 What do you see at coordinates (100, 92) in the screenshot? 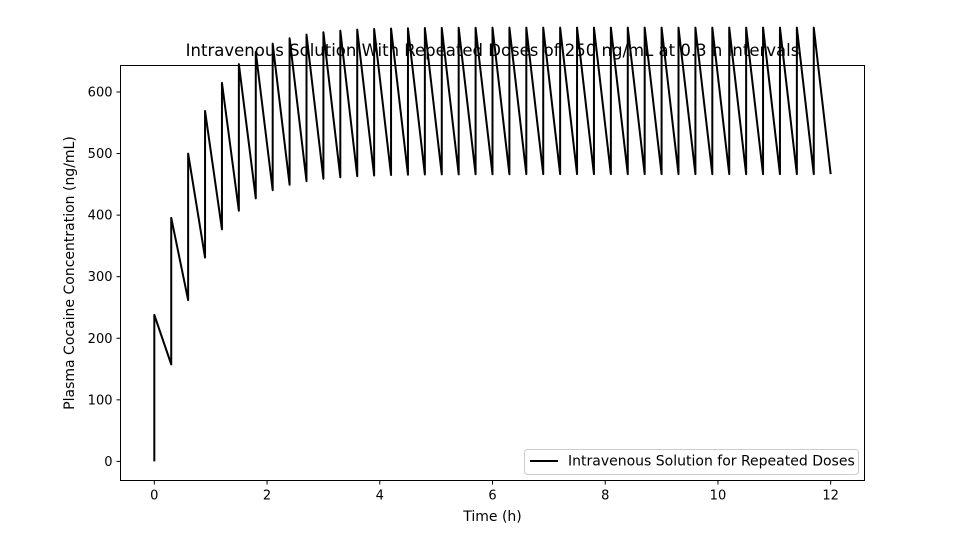
I see `y-tick-label: 600` at bounding box center [100, 92].